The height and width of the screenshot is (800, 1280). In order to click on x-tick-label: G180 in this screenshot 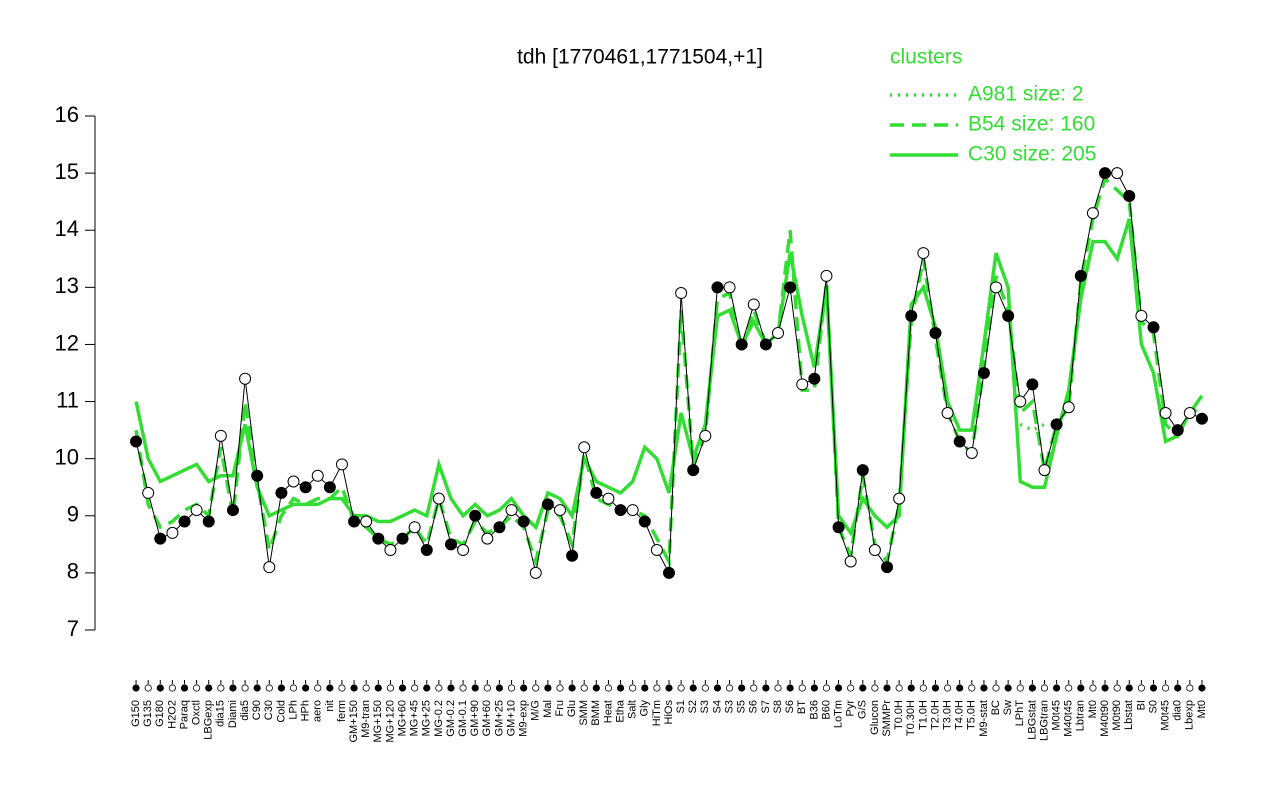, I will do `click(160, 713)`.